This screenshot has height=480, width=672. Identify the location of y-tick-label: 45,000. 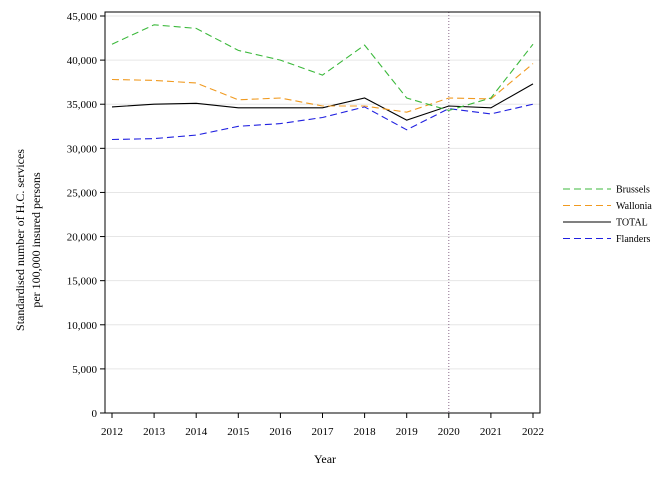
(82, 17).